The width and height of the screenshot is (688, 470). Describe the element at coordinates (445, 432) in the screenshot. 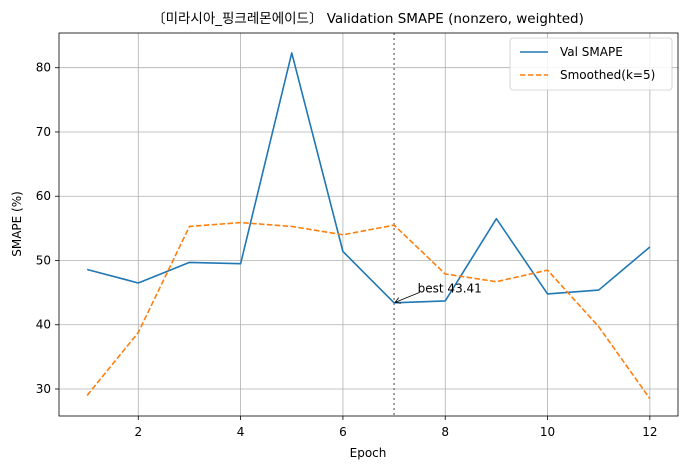

I see `x-tick-label: 8` at that location.